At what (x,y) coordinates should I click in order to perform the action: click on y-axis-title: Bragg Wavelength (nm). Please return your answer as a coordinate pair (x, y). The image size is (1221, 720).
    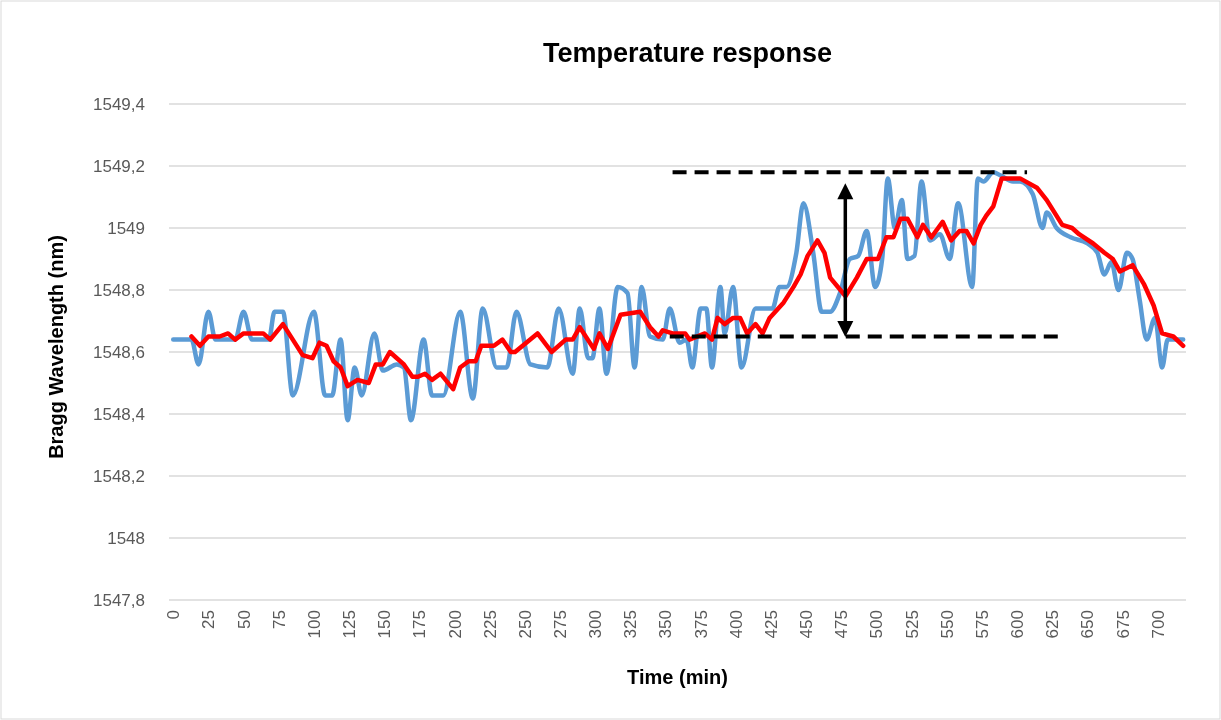
    Looking at the image, I should click on (56, 347).